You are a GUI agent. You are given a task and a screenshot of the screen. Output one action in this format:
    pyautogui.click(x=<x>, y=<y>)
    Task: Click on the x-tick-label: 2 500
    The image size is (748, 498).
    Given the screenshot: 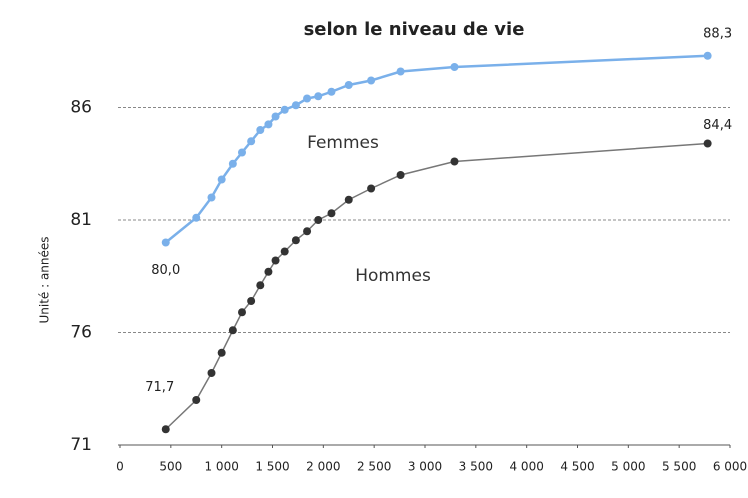 What is the action you would take?
    pyautogui.click(x=374, y=467)
    